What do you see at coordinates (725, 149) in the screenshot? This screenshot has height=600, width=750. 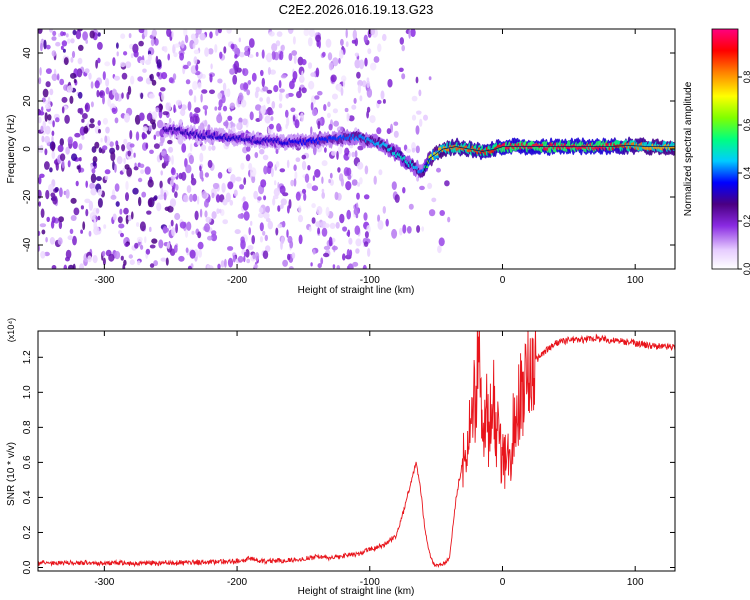 I see `colorbar-gradient` at bounding box center [725, 149].